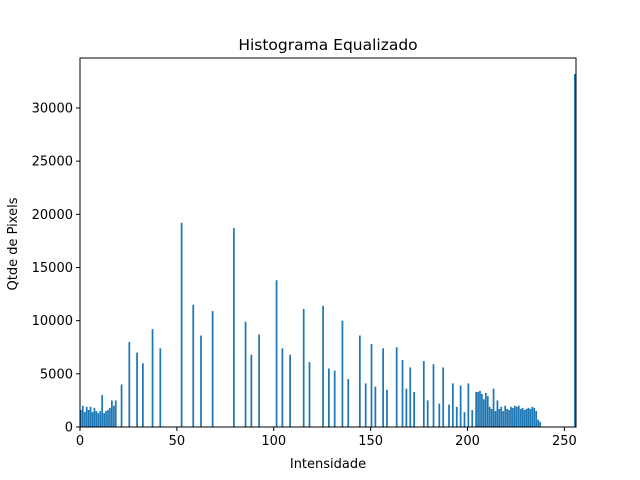  What do you see at coordinates (273, 441) in the screenshot?
I see `x-tick-label: 100` at bounding box center [273, 441].